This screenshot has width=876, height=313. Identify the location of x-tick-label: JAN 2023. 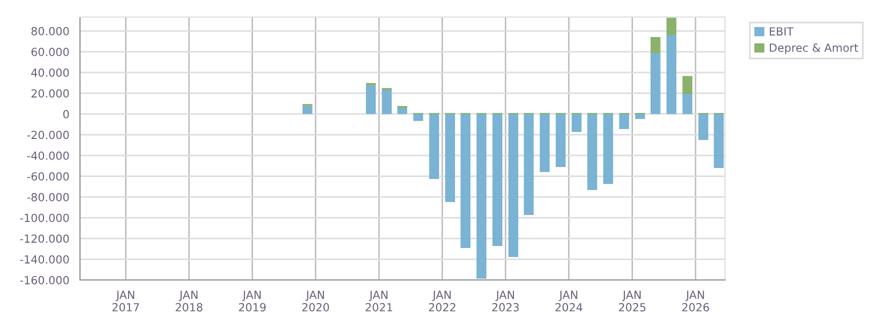
(505, 301).